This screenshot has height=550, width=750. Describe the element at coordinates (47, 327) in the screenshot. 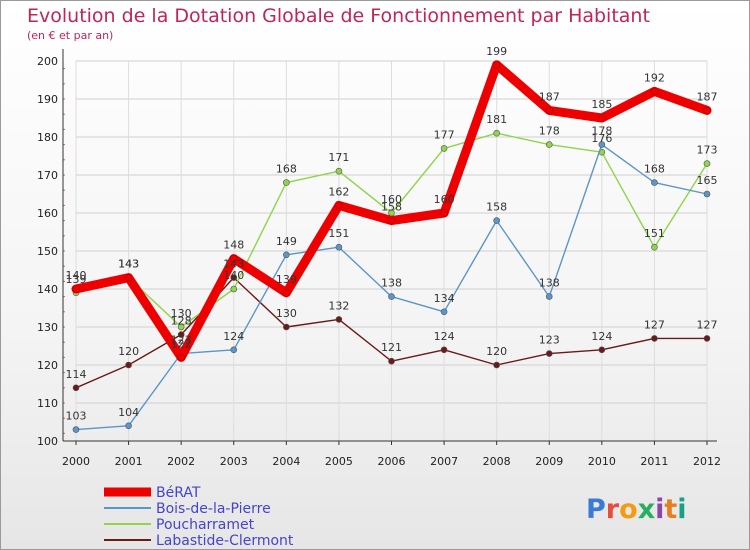

I see `y-tick-label: 130` at that location.